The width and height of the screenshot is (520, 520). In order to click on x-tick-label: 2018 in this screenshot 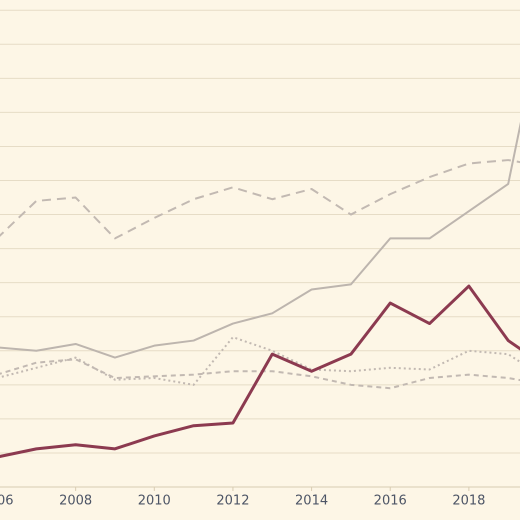, I will do `click(468, 501)`.